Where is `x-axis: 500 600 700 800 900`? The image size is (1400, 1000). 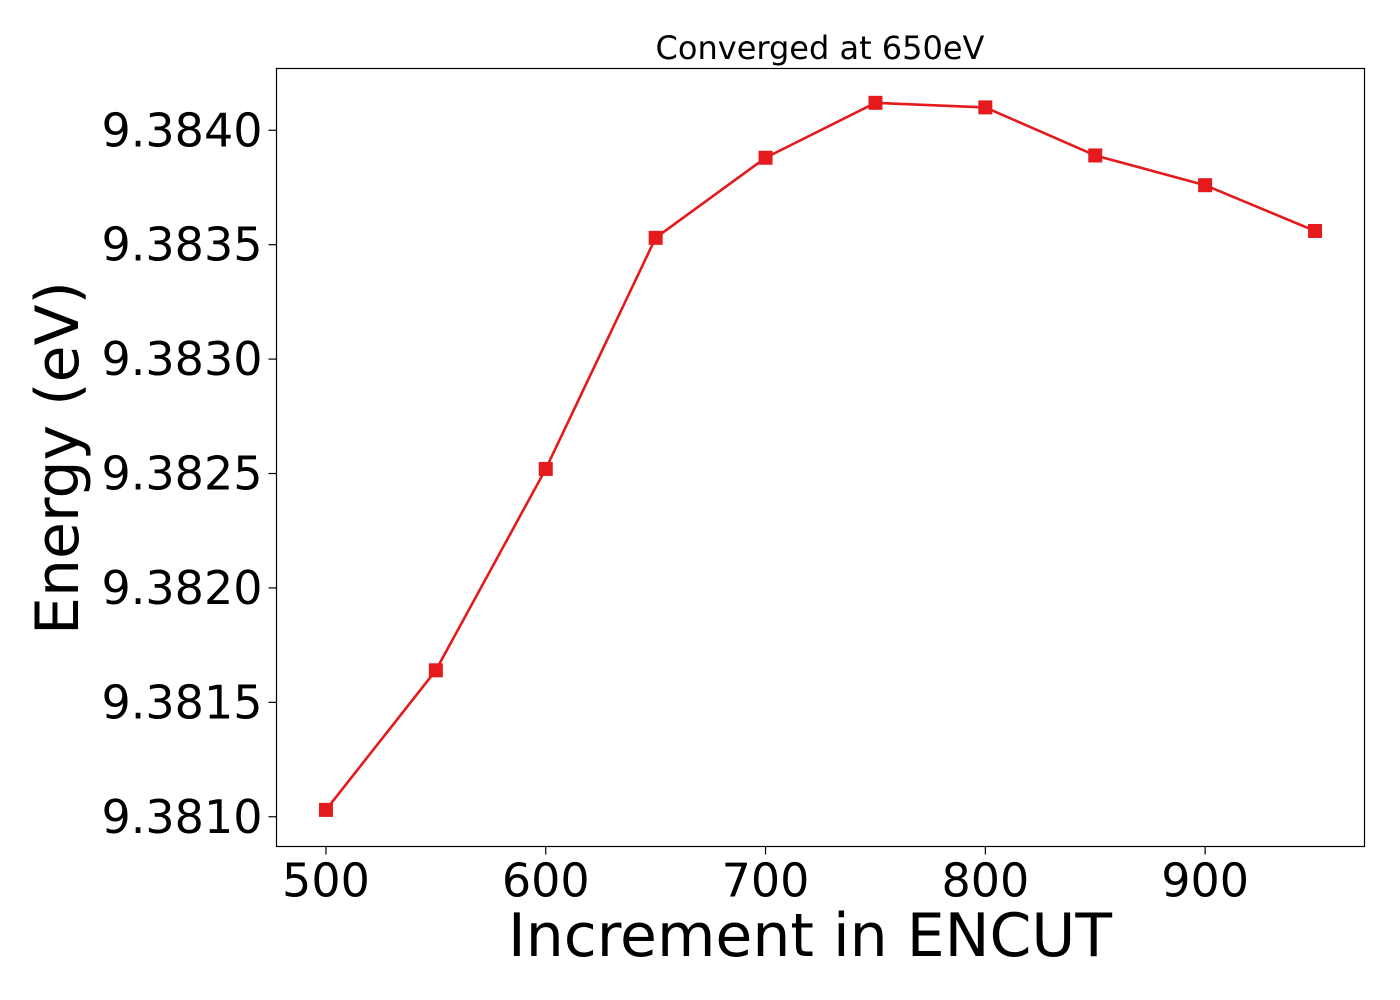 x-axis: 500 600 700 800 900 is located at coordinates (765, 877).